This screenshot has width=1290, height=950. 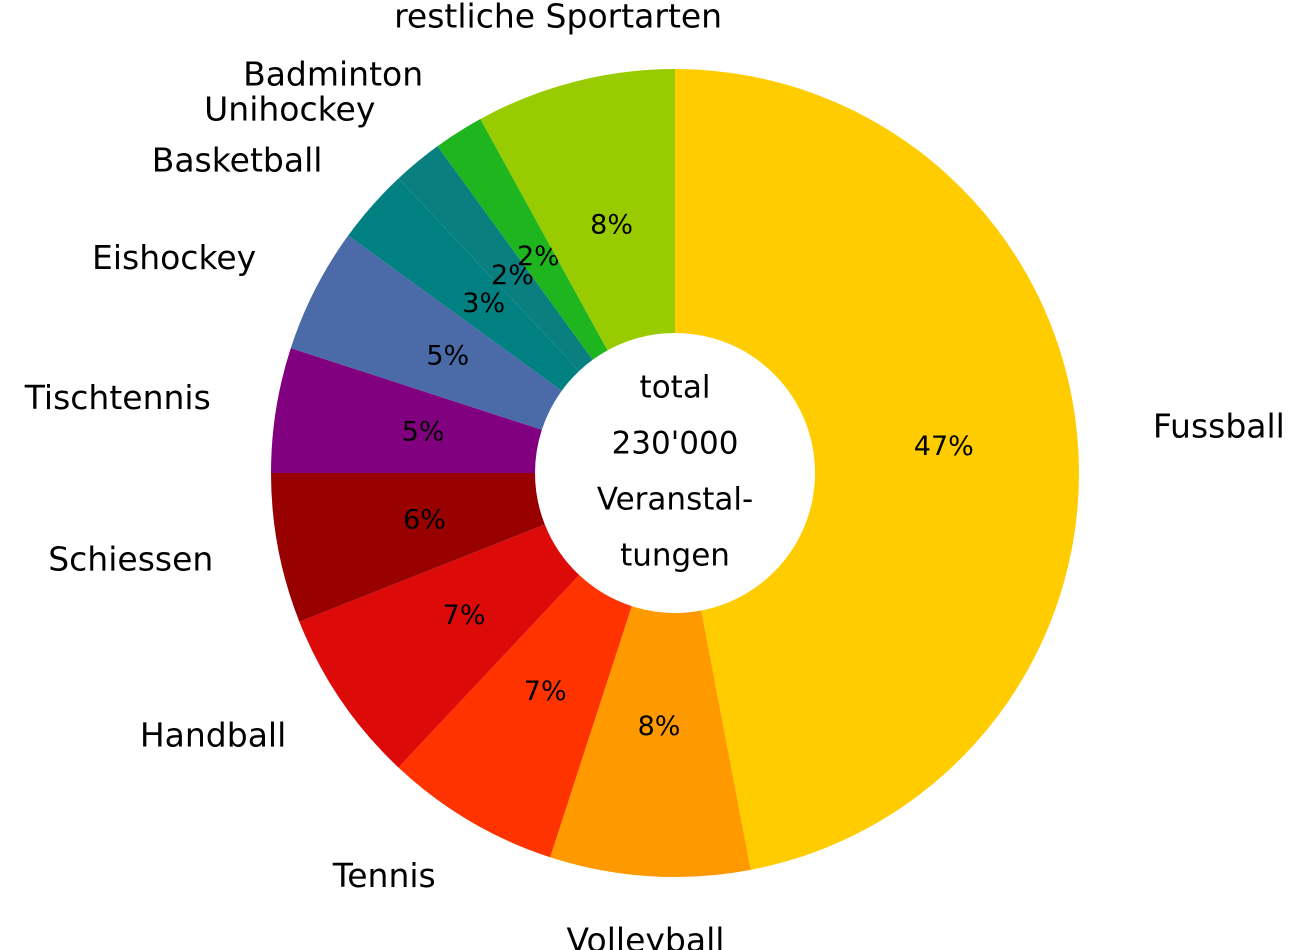 I want to click on value-label: 6%, so click(x=424, y=519).